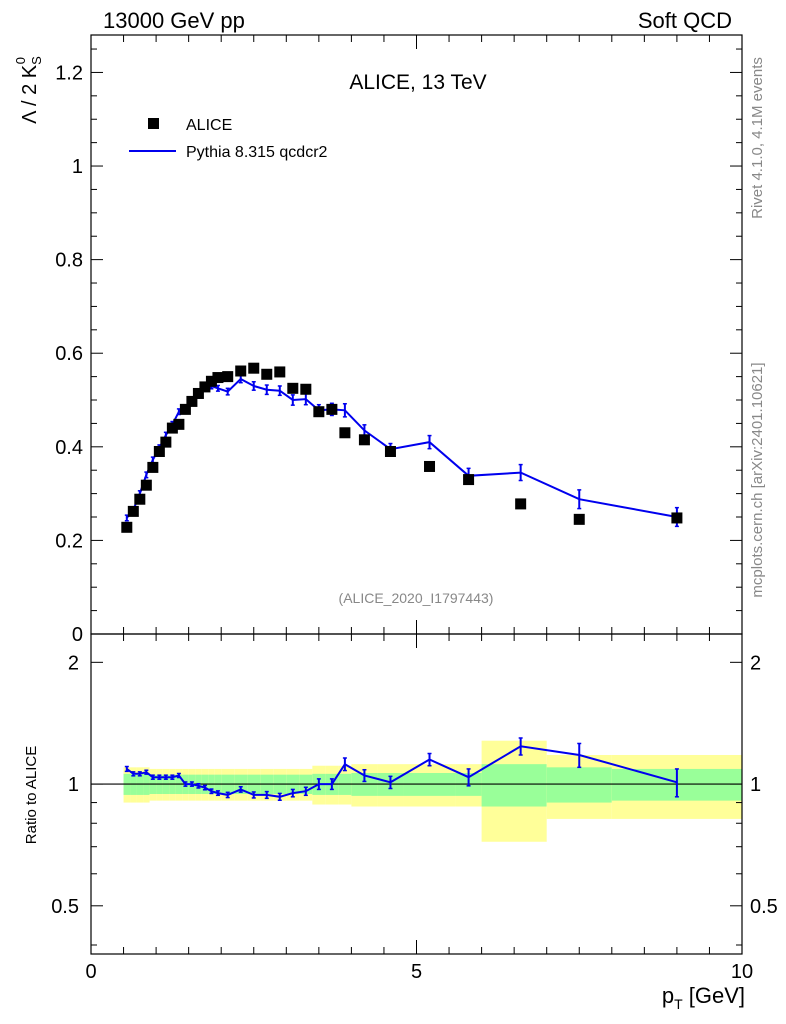 The width and height of the screenshot is (786, 1024). Describe the element at coordinates (77, 167) in the screenshot. I see `y-tick-label: 1` at that location.